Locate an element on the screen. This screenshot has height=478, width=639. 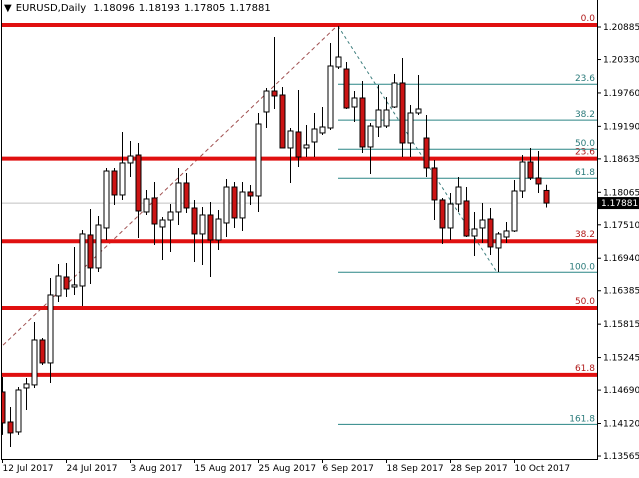
chart-menu-arrow-icon: ▼ is located at coordinates (8, 8).